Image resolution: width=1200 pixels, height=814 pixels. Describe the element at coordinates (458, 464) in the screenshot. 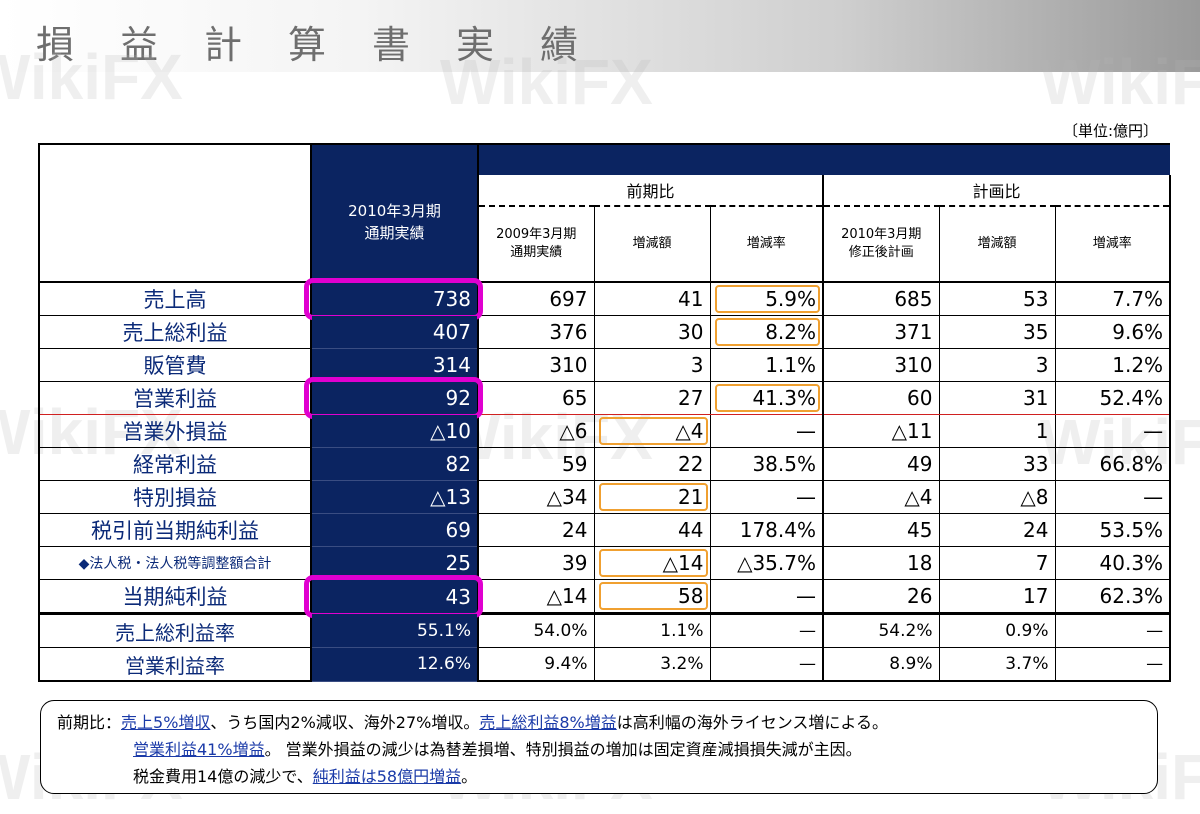

I see `cell-current-value: 82` at that location.